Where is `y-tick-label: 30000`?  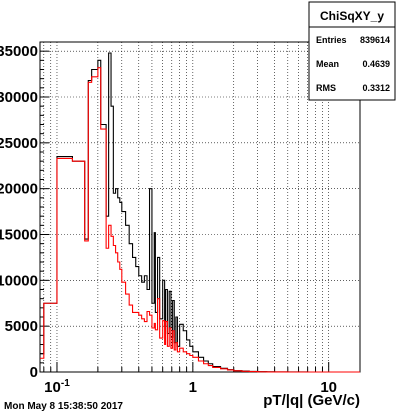 y-tick-label: 30000 is located at coordinates (19, 97).